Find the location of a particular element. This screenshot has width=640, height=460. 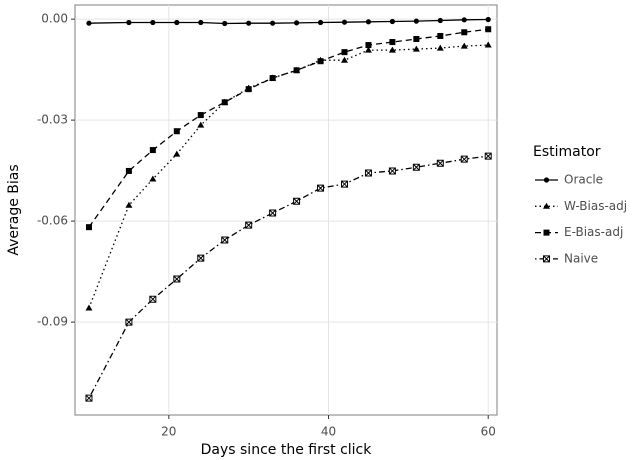

y-tick-label: -0.03 is located at coordinates (52, 120).